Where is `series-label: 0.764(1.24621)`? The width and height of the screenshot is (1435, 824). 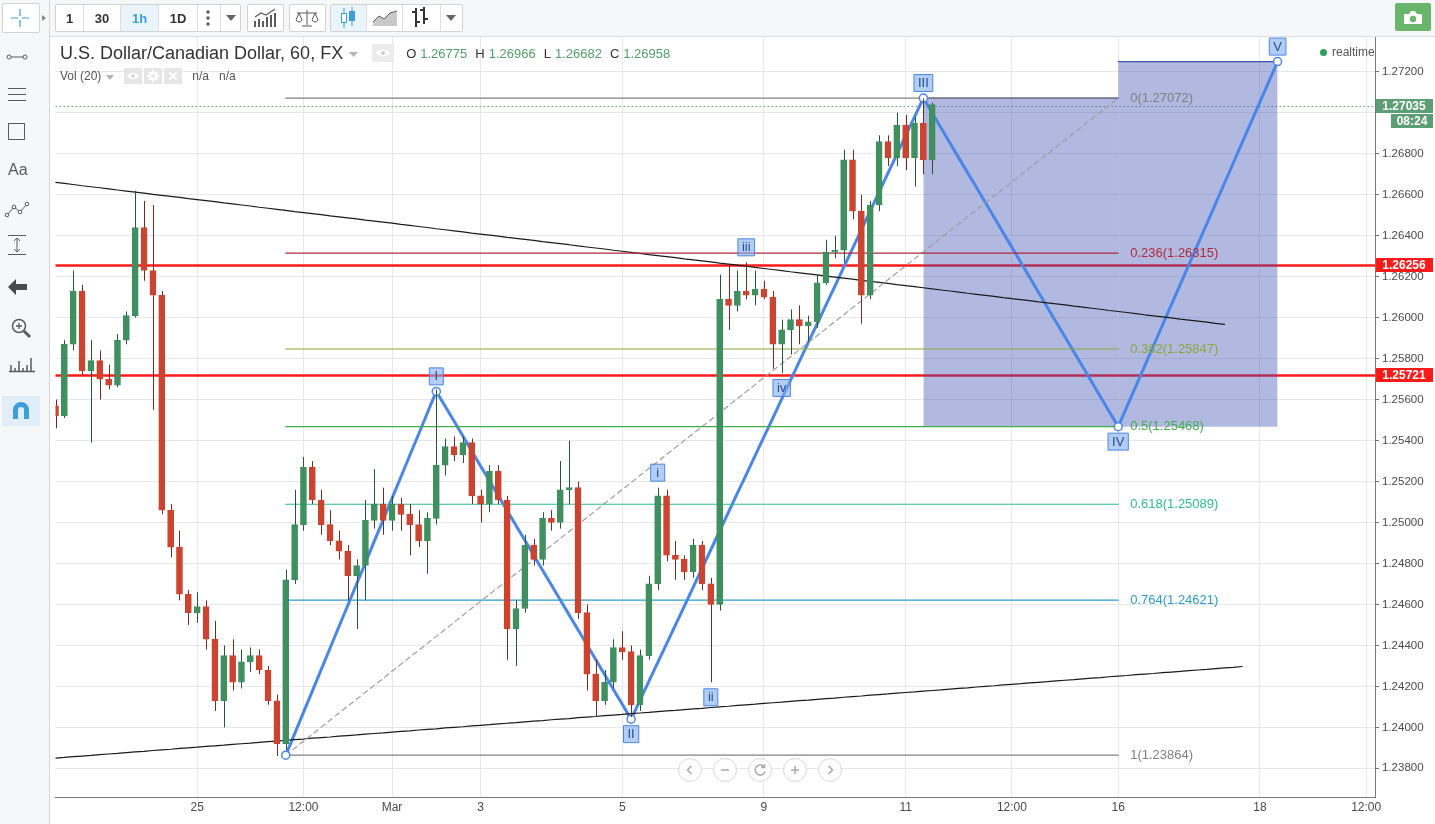
series-label: 0.764(1.24621) is located at coordinates (1174, 599).